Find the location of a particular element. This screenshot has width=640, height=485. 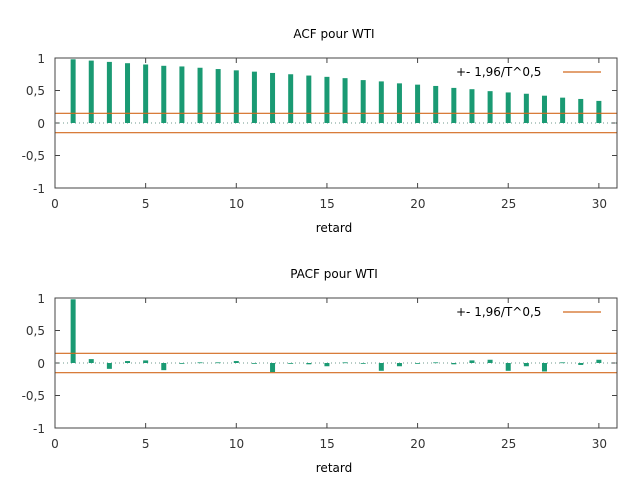

pacf-y-tick-label: -1 is located at coordinates (39, 429).